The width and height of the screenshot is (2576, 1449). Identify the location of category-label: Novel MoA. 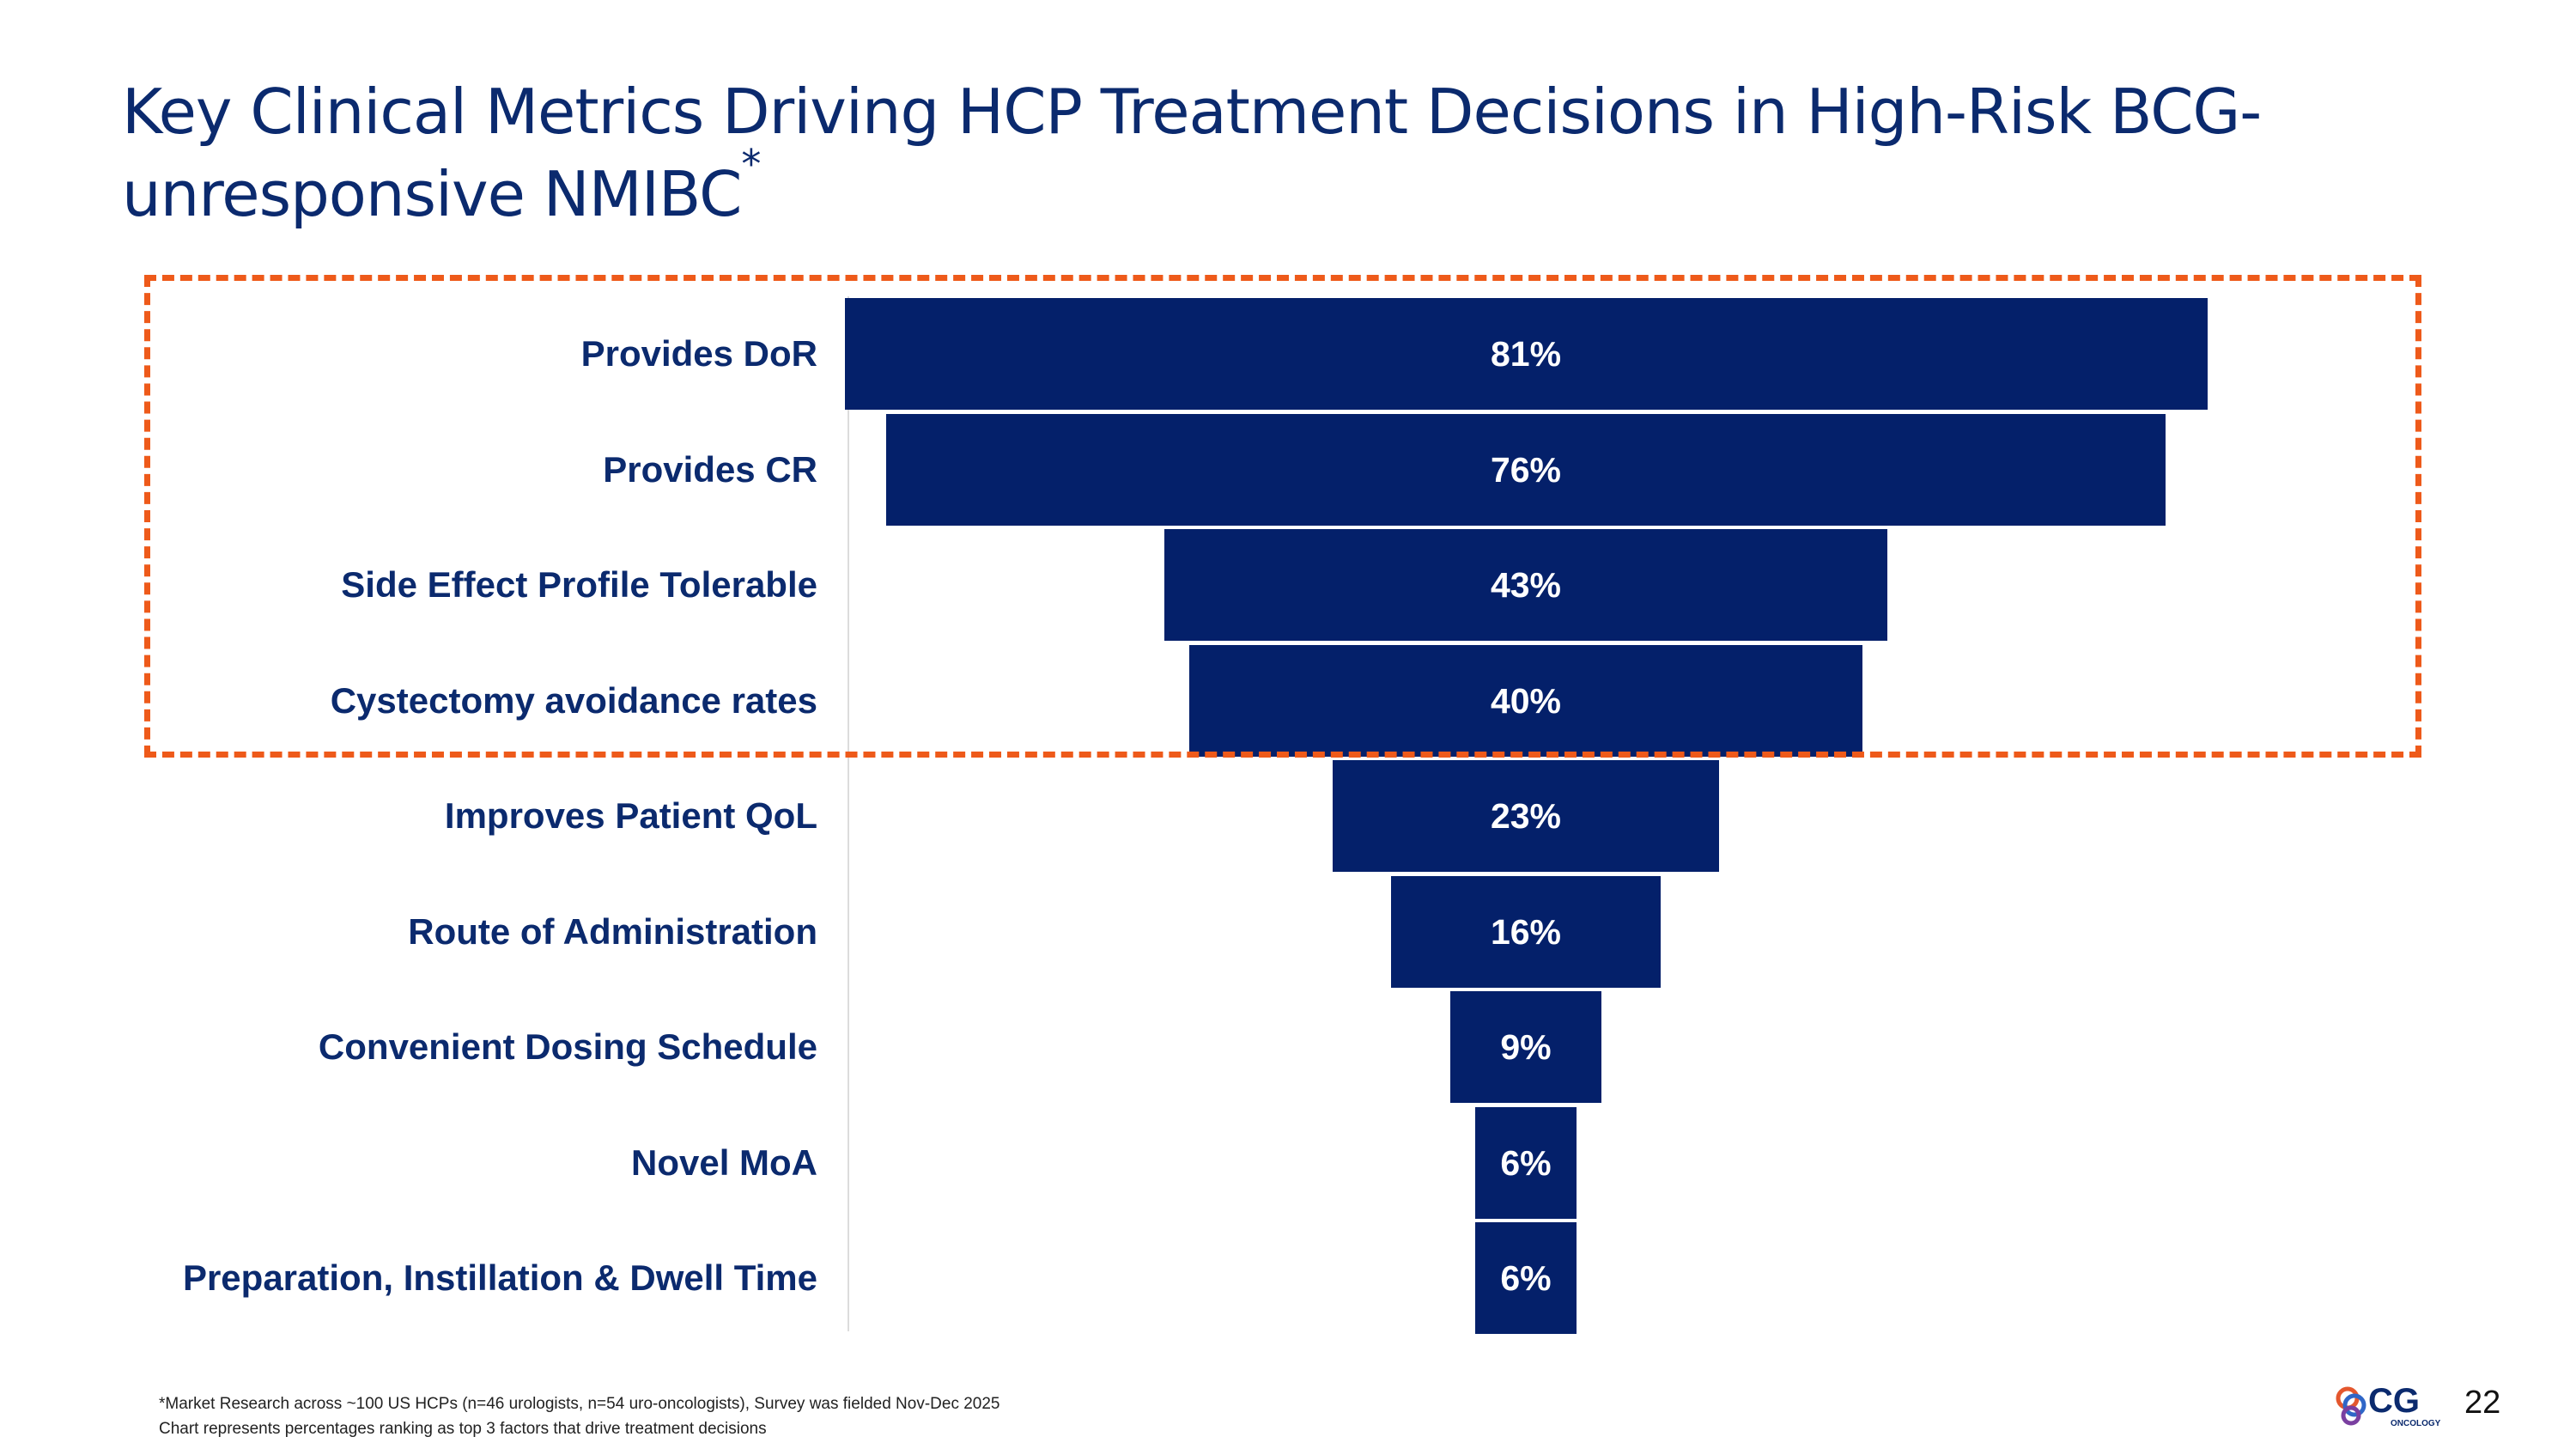
(724, 1162).